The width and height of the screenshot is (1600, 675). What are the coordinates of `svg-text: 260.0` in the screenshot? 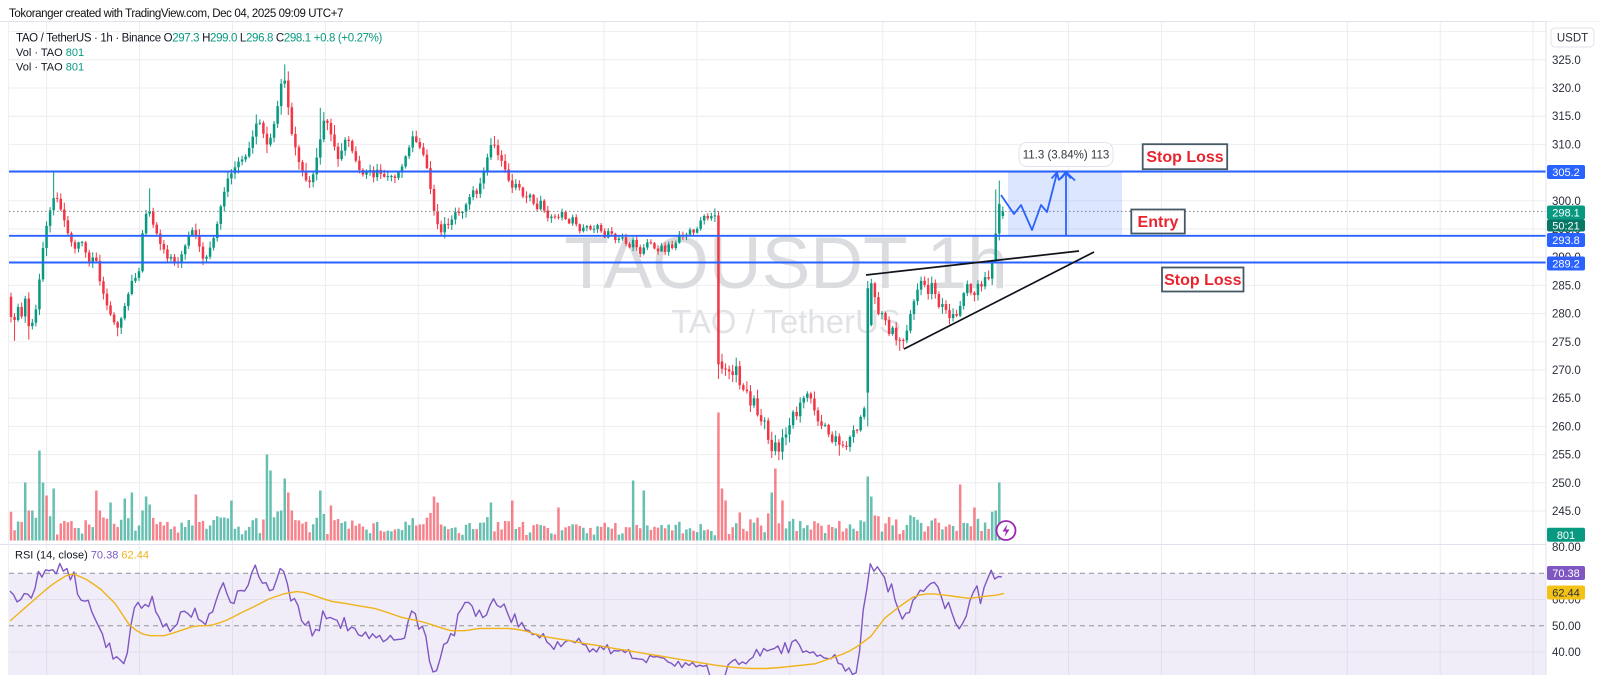 It's located at (1566, 427).